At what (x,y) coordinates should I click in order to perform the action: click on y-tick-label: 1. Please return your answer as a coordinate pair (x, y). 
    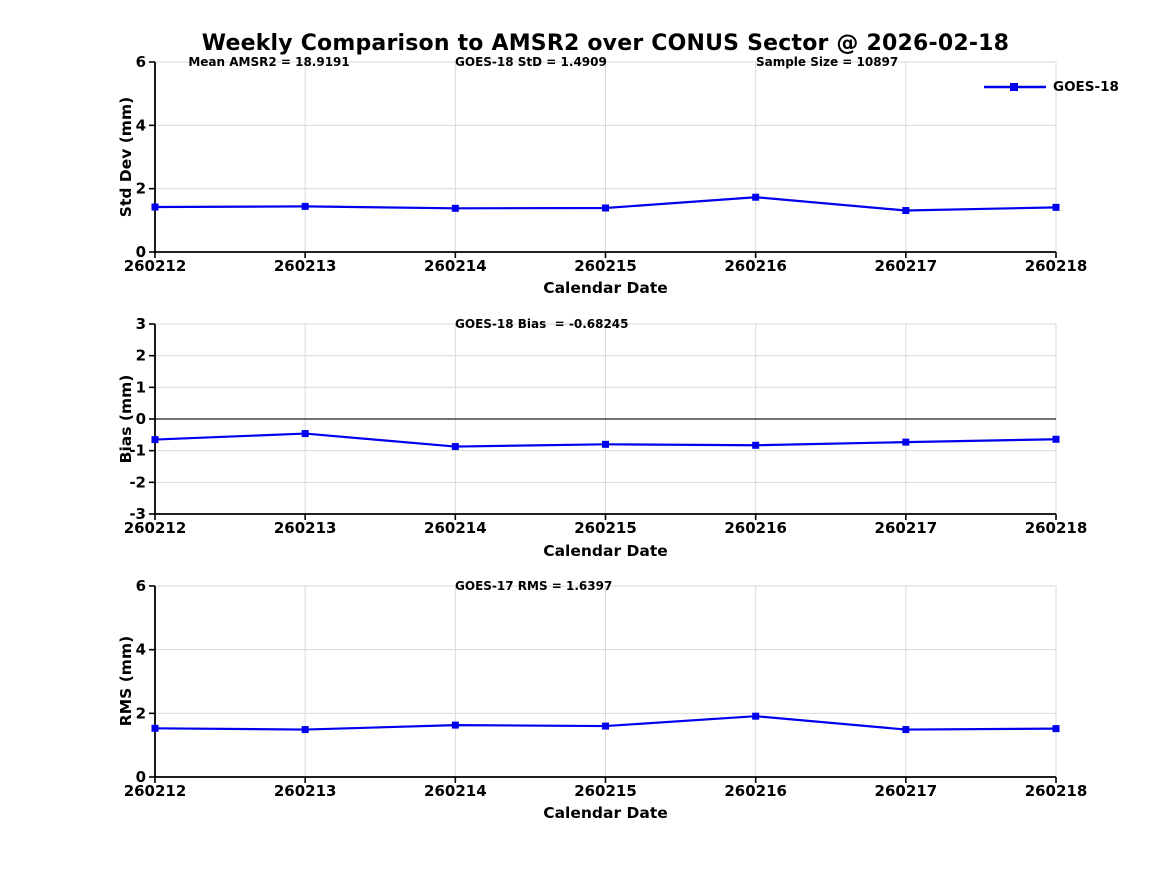
    Looking at the image, I should click on (141, 387).